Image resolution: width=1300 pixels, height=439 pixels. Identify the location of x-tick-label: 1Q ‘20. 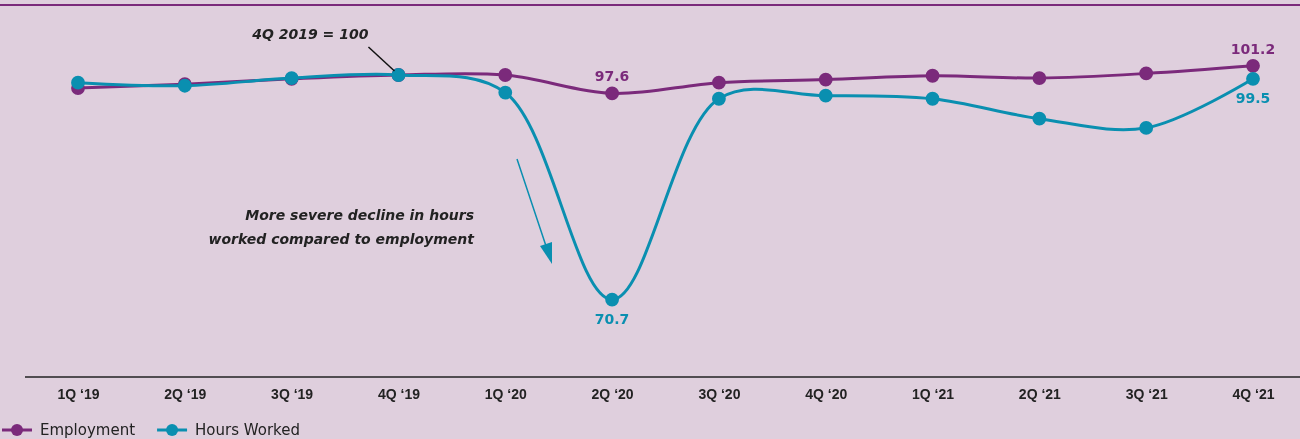
(505, 393).